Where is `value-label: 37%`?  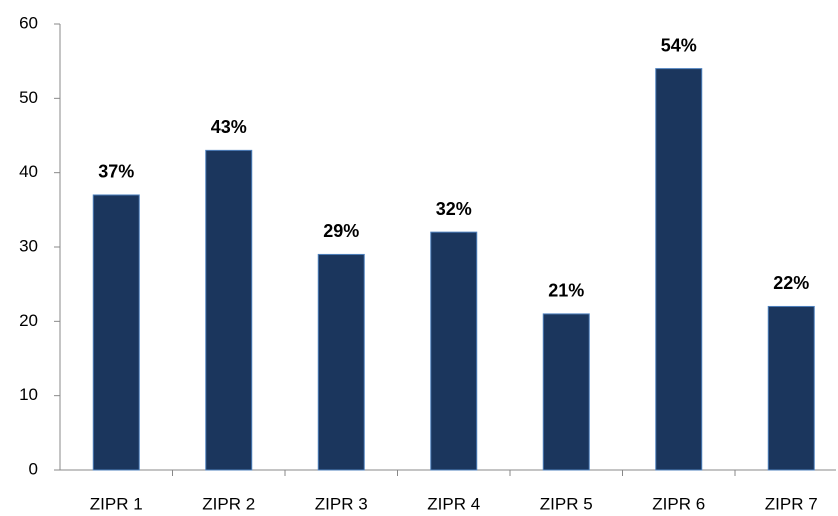 value-label: 37% is located at coordinates (116, 172).